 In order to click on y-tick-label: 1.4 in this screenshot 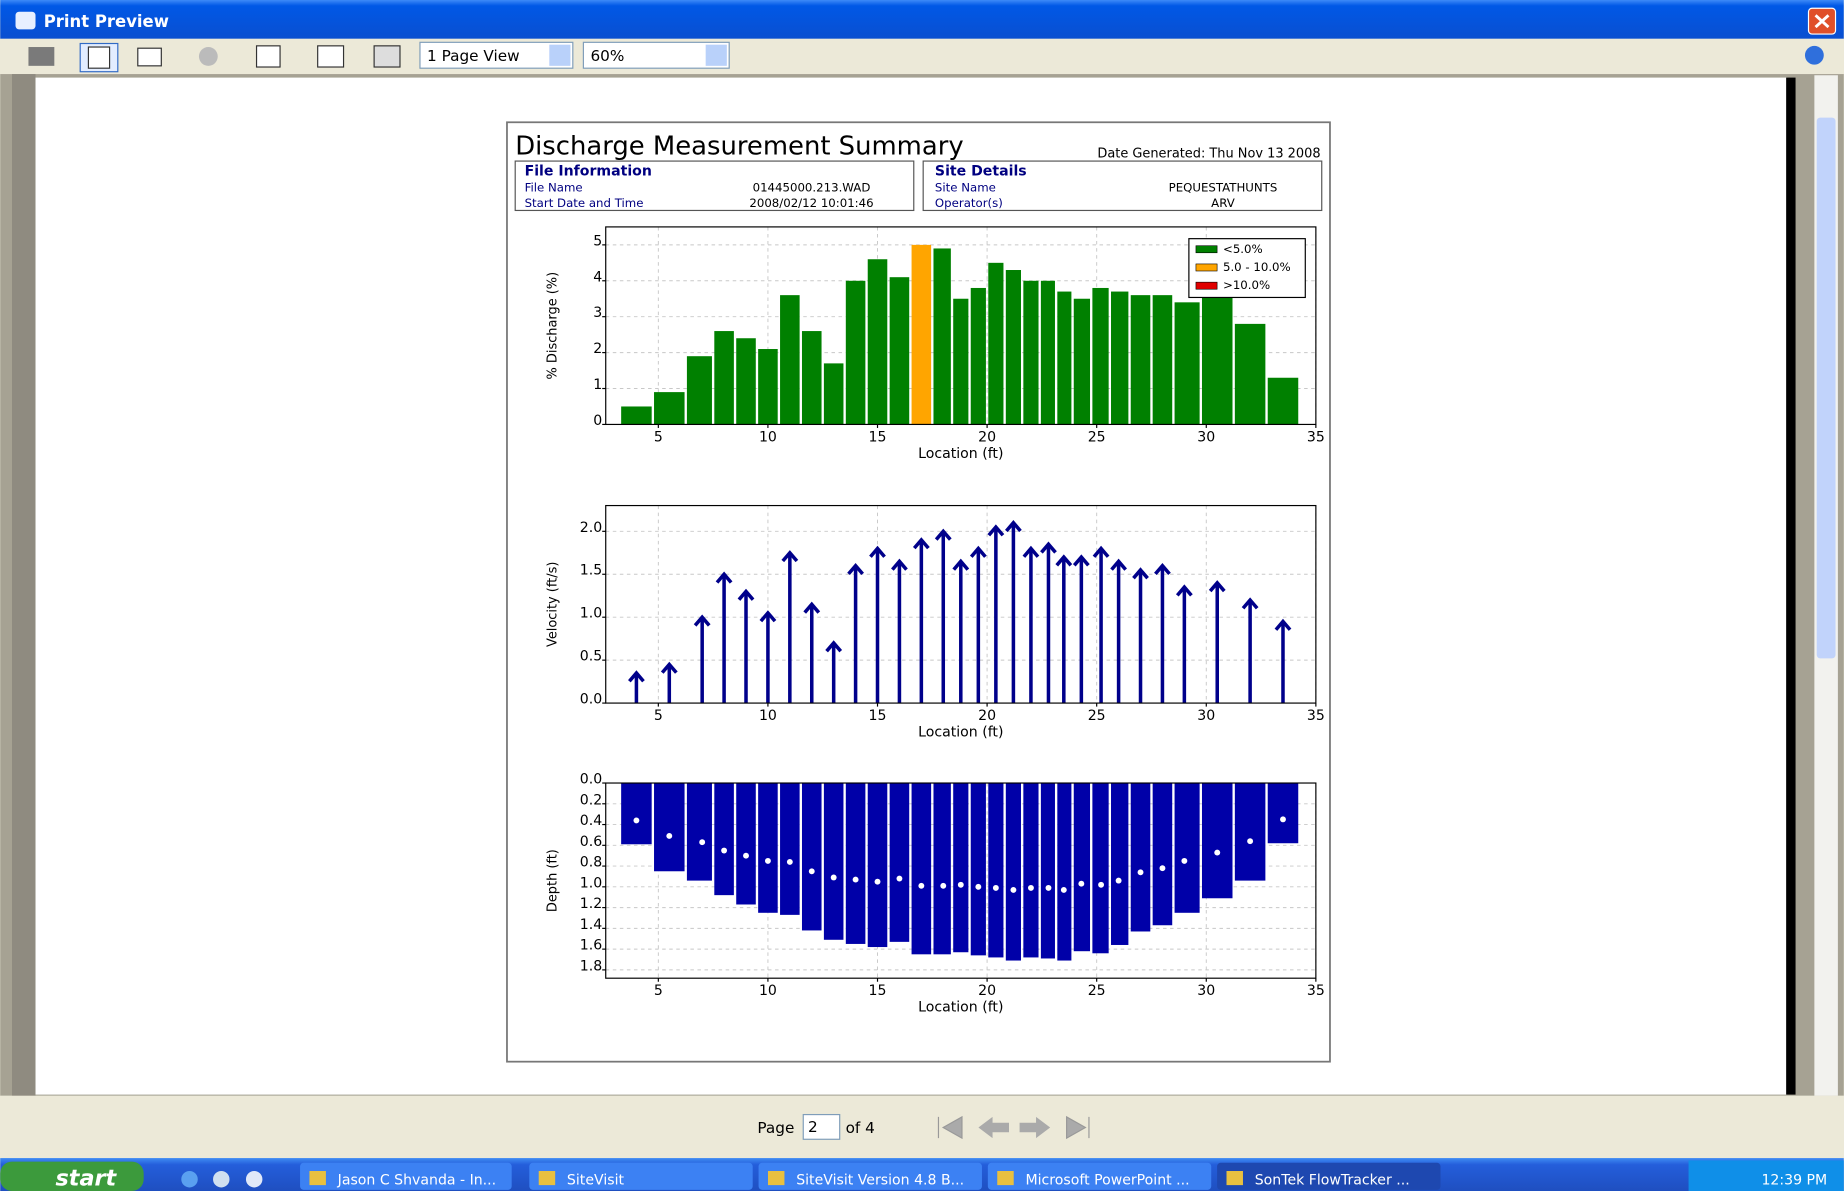, I will do `click(591, 925)`.